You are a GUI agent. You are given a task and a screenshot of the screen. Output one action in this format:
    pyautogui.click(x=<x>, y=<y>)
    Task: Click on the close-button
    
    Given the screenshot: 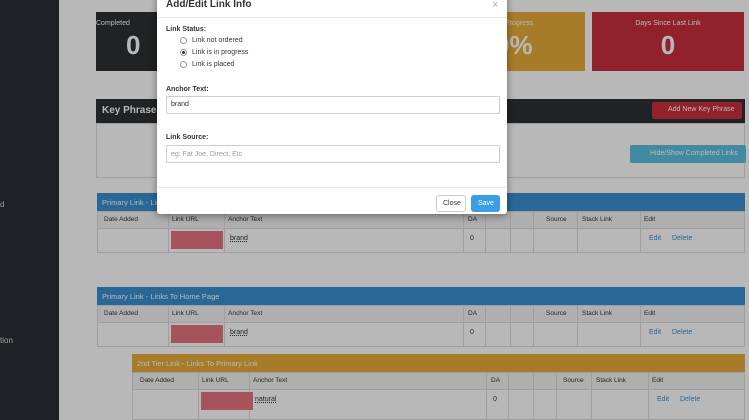 What is the action you would take?
    pyautogui.click(x=451, y=203)
    